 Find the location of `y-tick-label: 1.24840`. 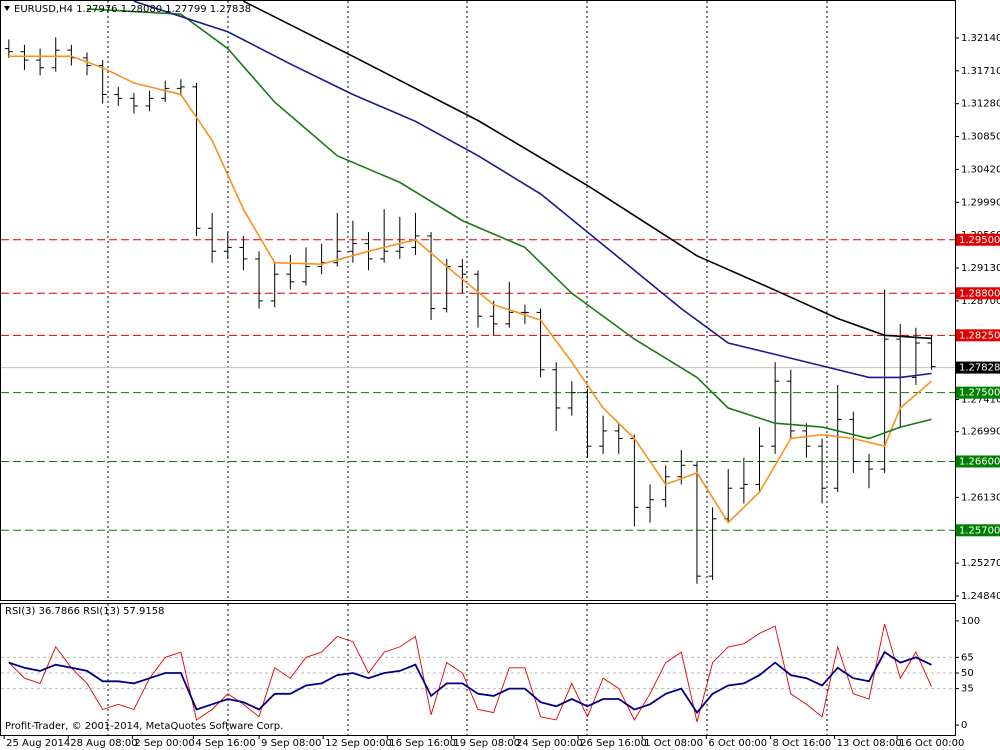

y-tick-label: 1.24840 is located at coordinates (980, 596).